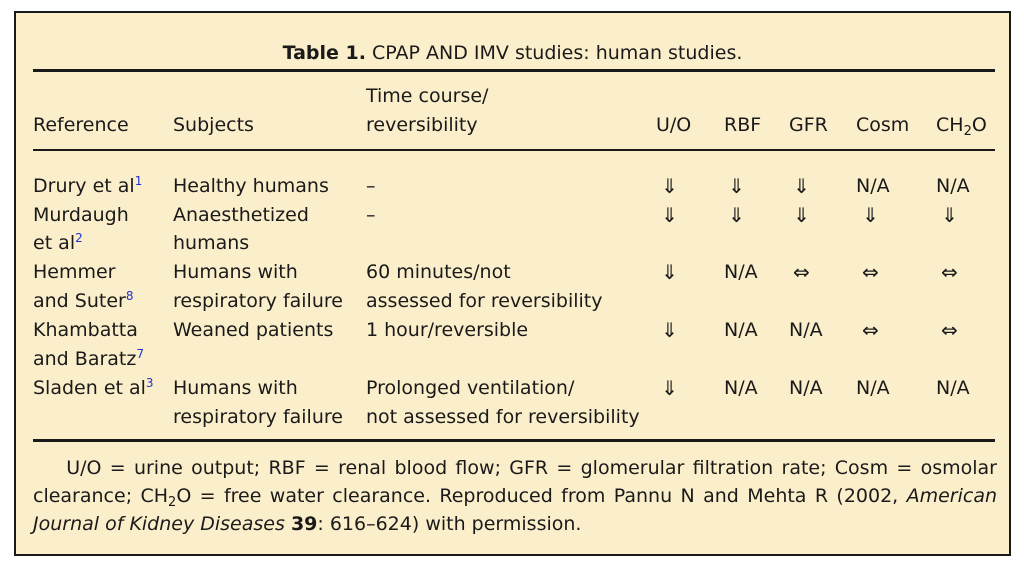  What do you see at coordinates (743, 125) in the screenshot?
I see `col-rbf-header: RBF` at bounding box center [743, 125].